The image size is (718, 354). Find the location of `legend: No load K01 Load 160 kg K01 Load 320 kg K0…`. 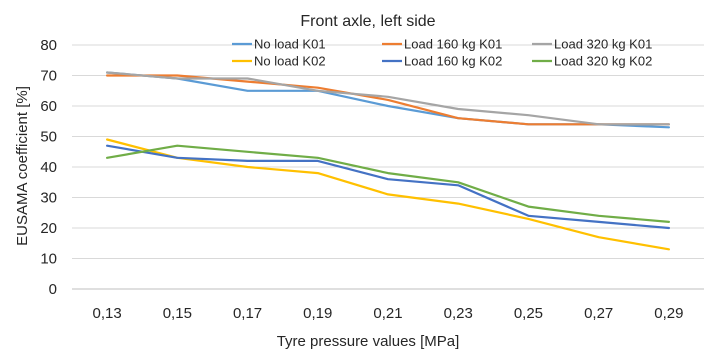

legend: No load K01 Load 160 kg K01 Load 320 kg K0… is located at coordinates (442, 53).